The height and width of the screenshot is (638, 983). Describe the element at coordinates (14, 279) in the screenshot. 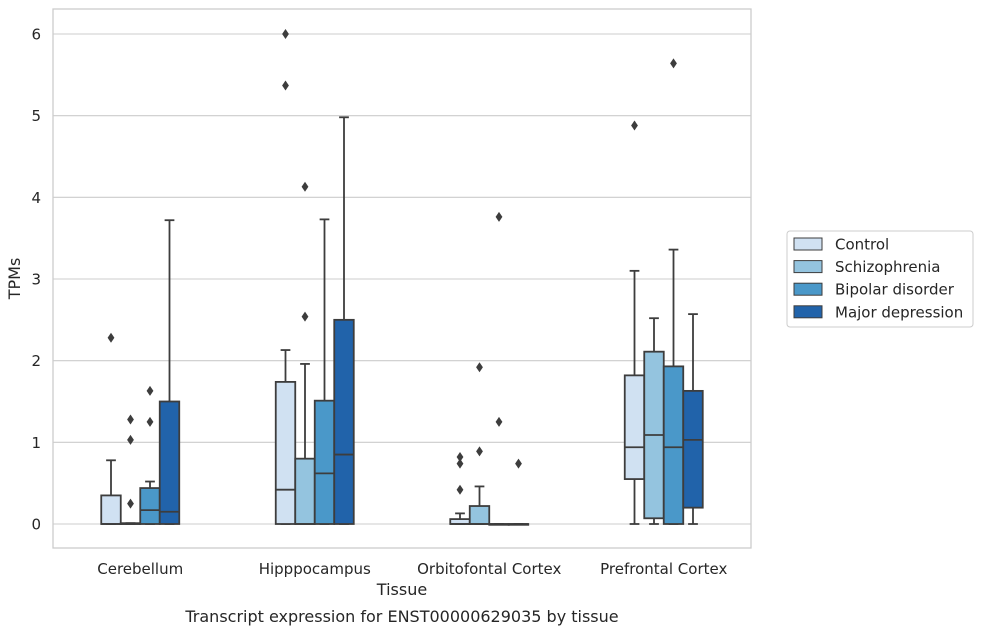

I see `y-axis-label: TPMs` at that location.